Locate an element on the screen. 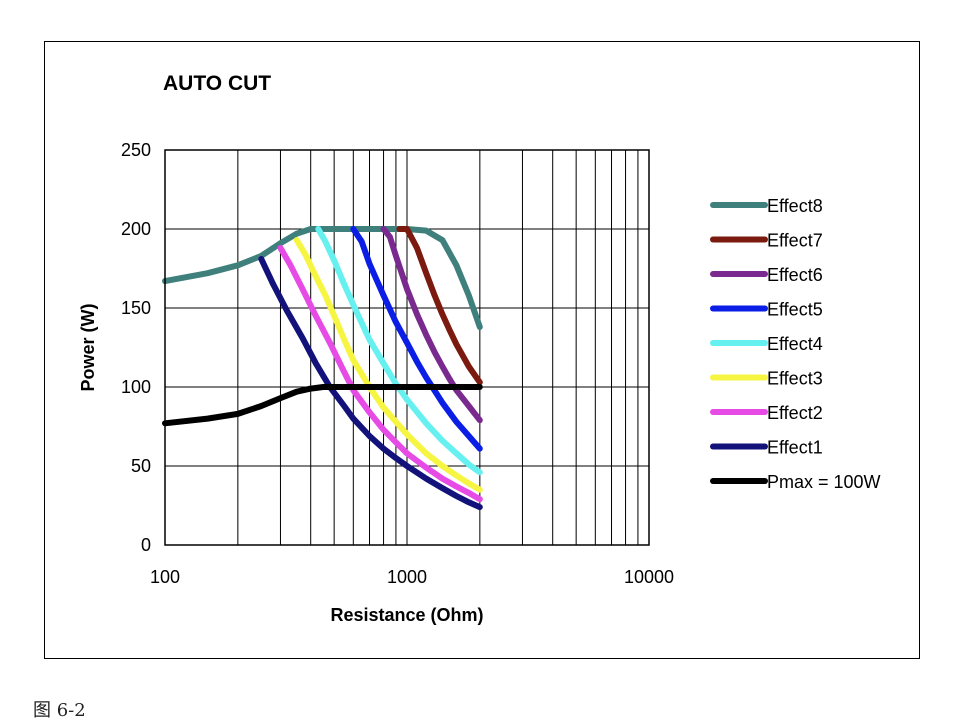 The image size is (962, 722). series-line-effect7 is located at coordinates (439, 306).